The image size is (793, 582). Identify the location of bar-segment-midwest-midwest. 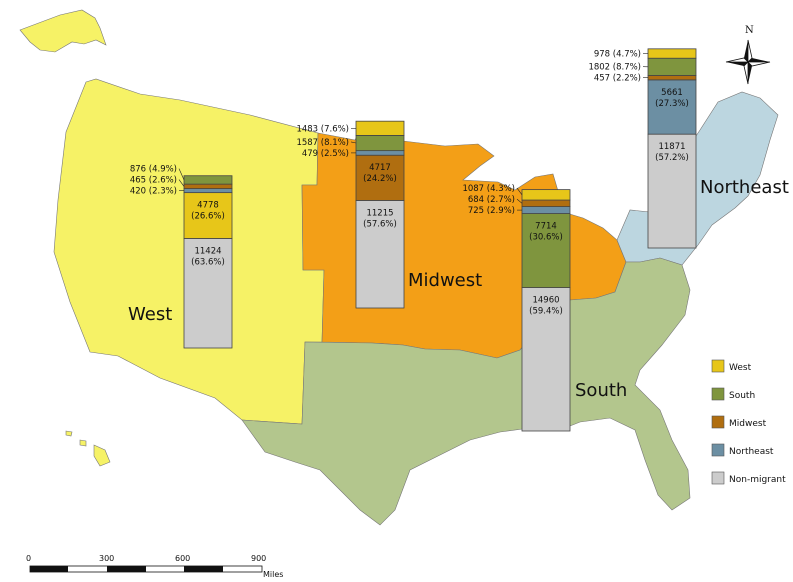
(380, 177).